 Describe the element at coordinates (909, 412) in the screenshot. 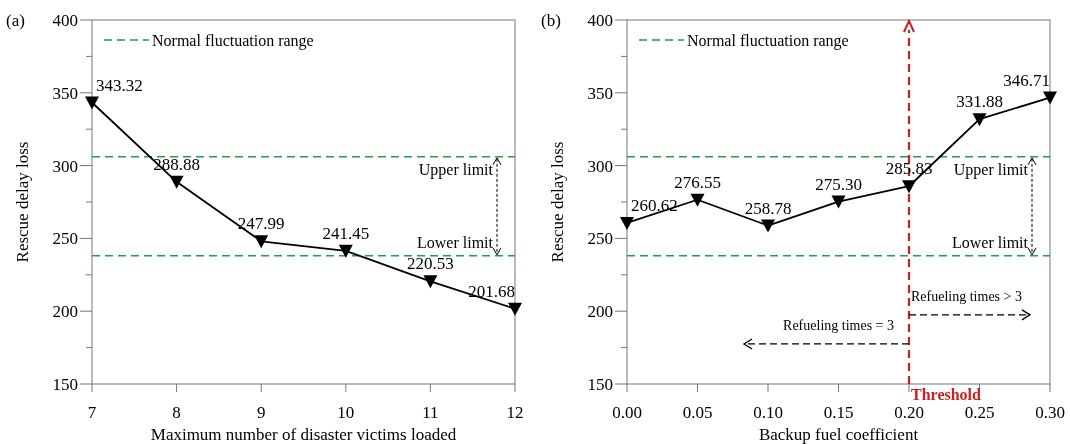

I see `x-tick-label: 0.20` at that location.